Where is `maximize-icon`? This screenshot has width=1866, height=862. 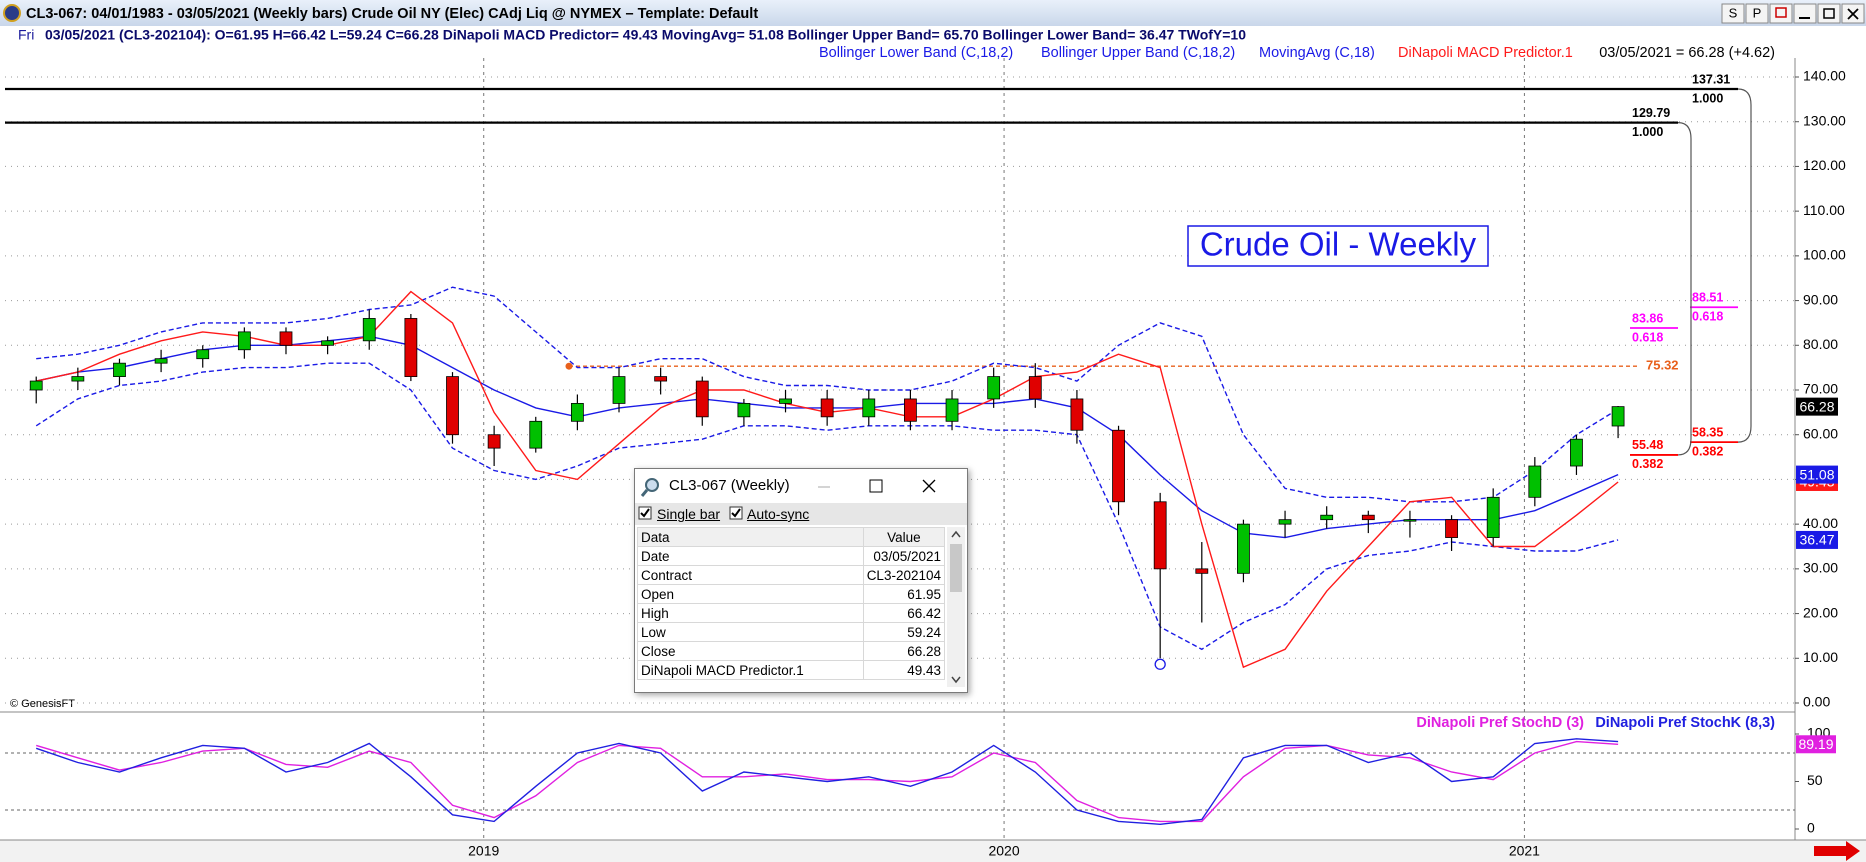
maximize-icon is located at coordinates (876, 486).